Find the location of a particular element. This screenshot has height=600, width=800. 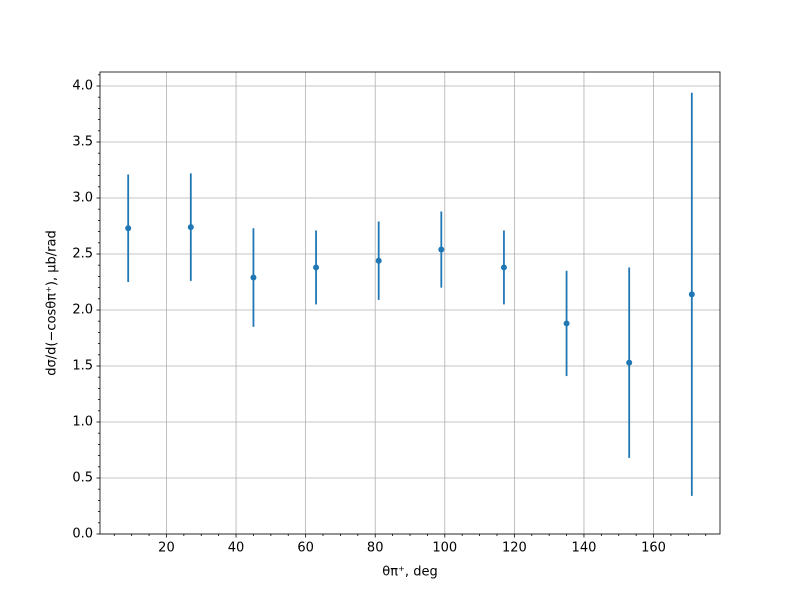

x-tick-label: 120 is located at coordinates (514, 548).